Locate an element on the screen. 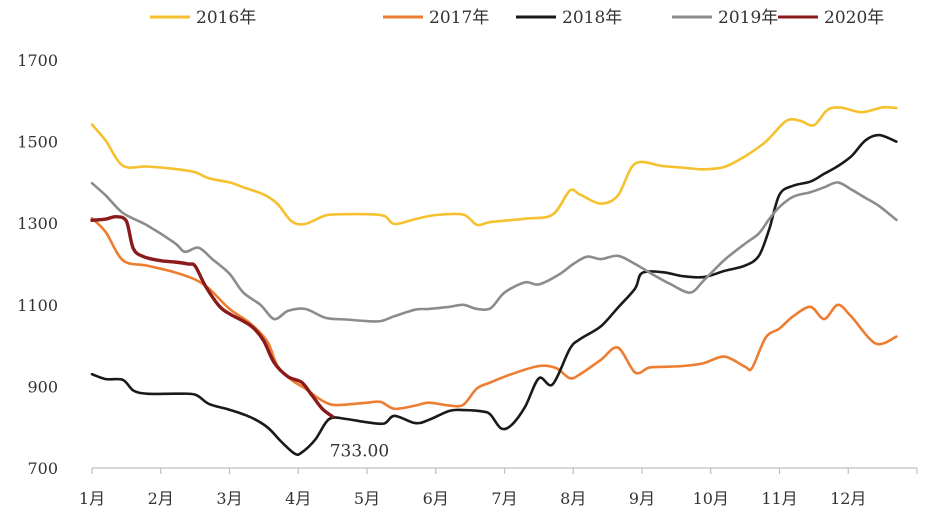  x-tick-label: 9月 is located at coordinates (642, 498).